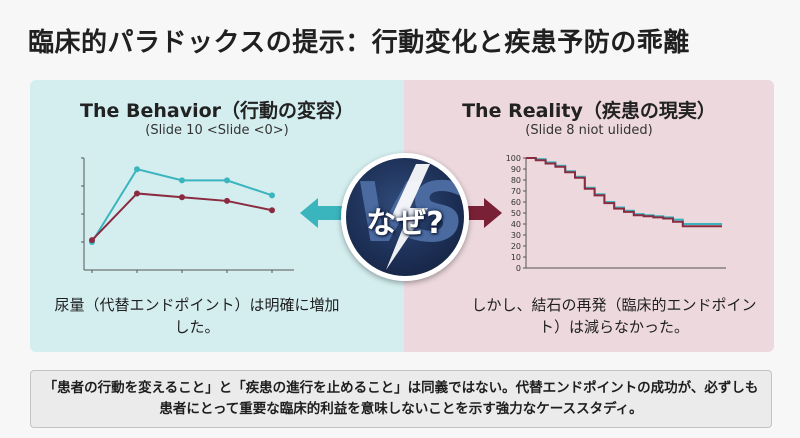  What do you see at coordinates (589, 111) in the screenshot?
I see `reality-heading: The Reality（疾患の現実）` at bounding box center [589, 111].